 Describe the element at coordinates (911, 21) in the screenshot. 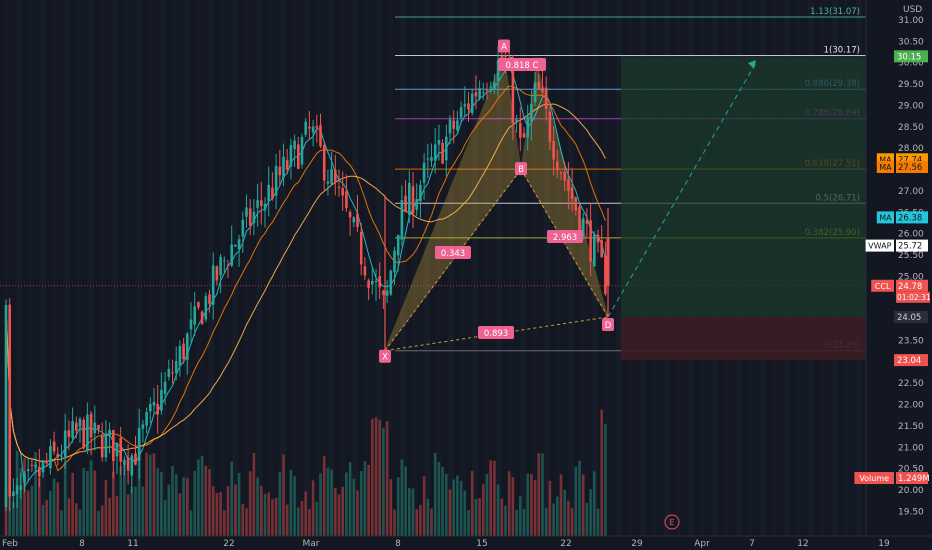

I see `price-tick-label: 31.00` at that location.